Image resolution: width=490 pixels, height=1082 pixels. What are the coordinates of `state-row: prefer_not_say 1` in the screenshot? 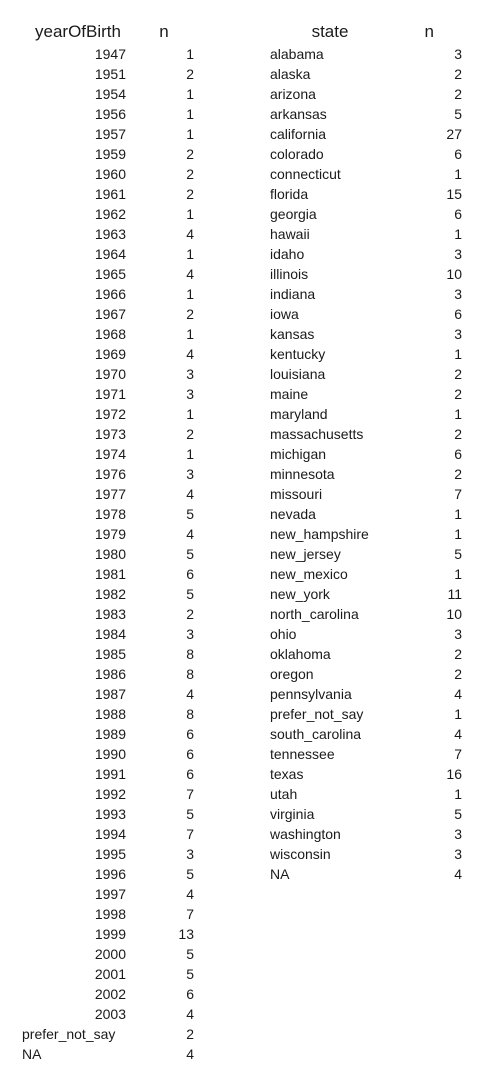 It's located at (368, 714).